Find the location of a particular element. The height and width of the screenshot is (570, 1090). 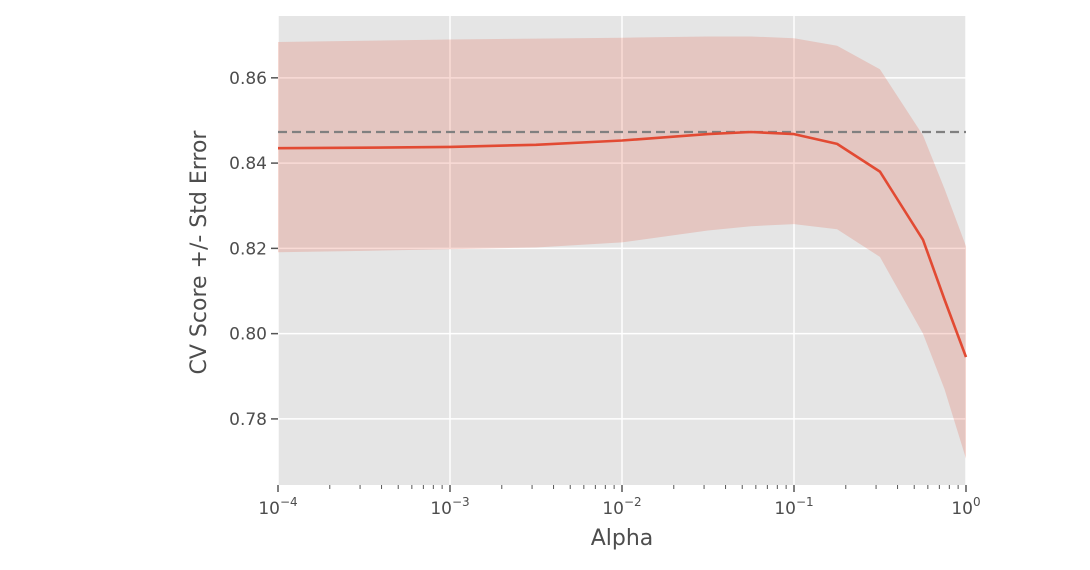

y-tick-label: 0.86 is located at coordinates (248, 79).